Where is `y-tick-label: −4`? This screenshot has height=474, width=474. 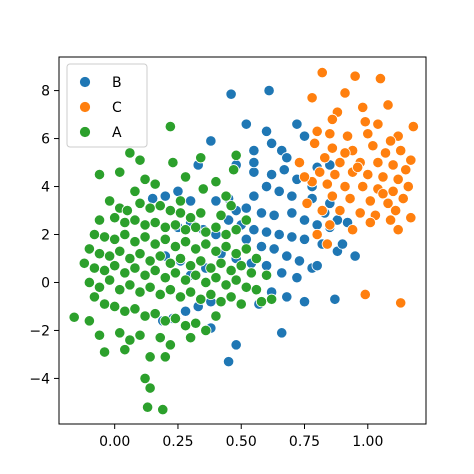 y-tick-label: −4 is located at coordinates (39, 379).